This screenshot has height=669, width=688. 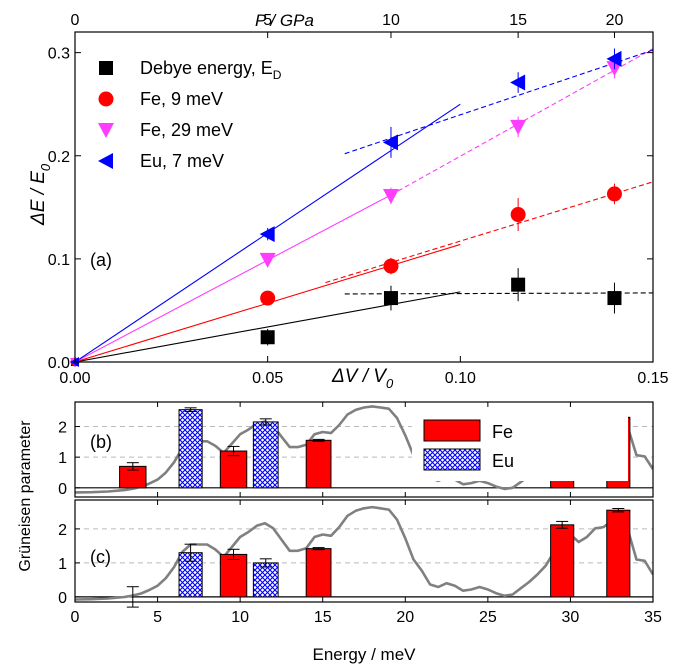 What do you see at coordinates (378, 558) in the screenshot?
I see `panel-c-bars` at bounding box center [378, 558].